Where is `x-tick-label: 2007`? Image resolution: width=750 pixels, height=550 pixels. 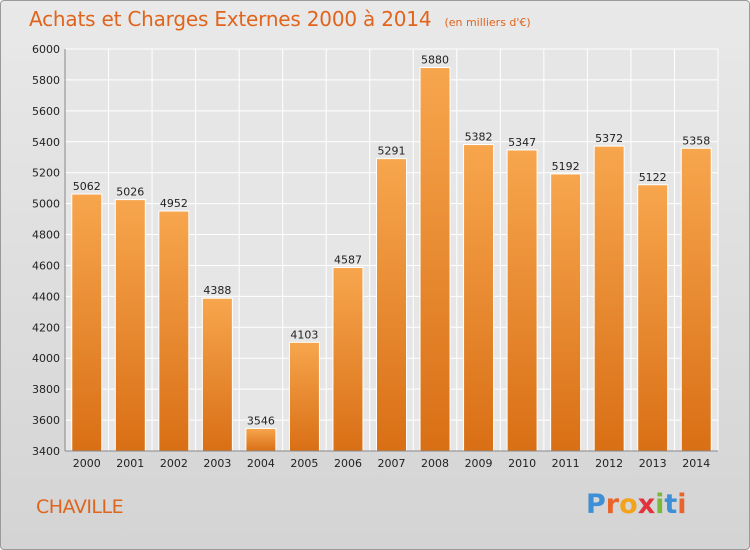 x-tick-label: 2007 is located at coordinates (392, 463).